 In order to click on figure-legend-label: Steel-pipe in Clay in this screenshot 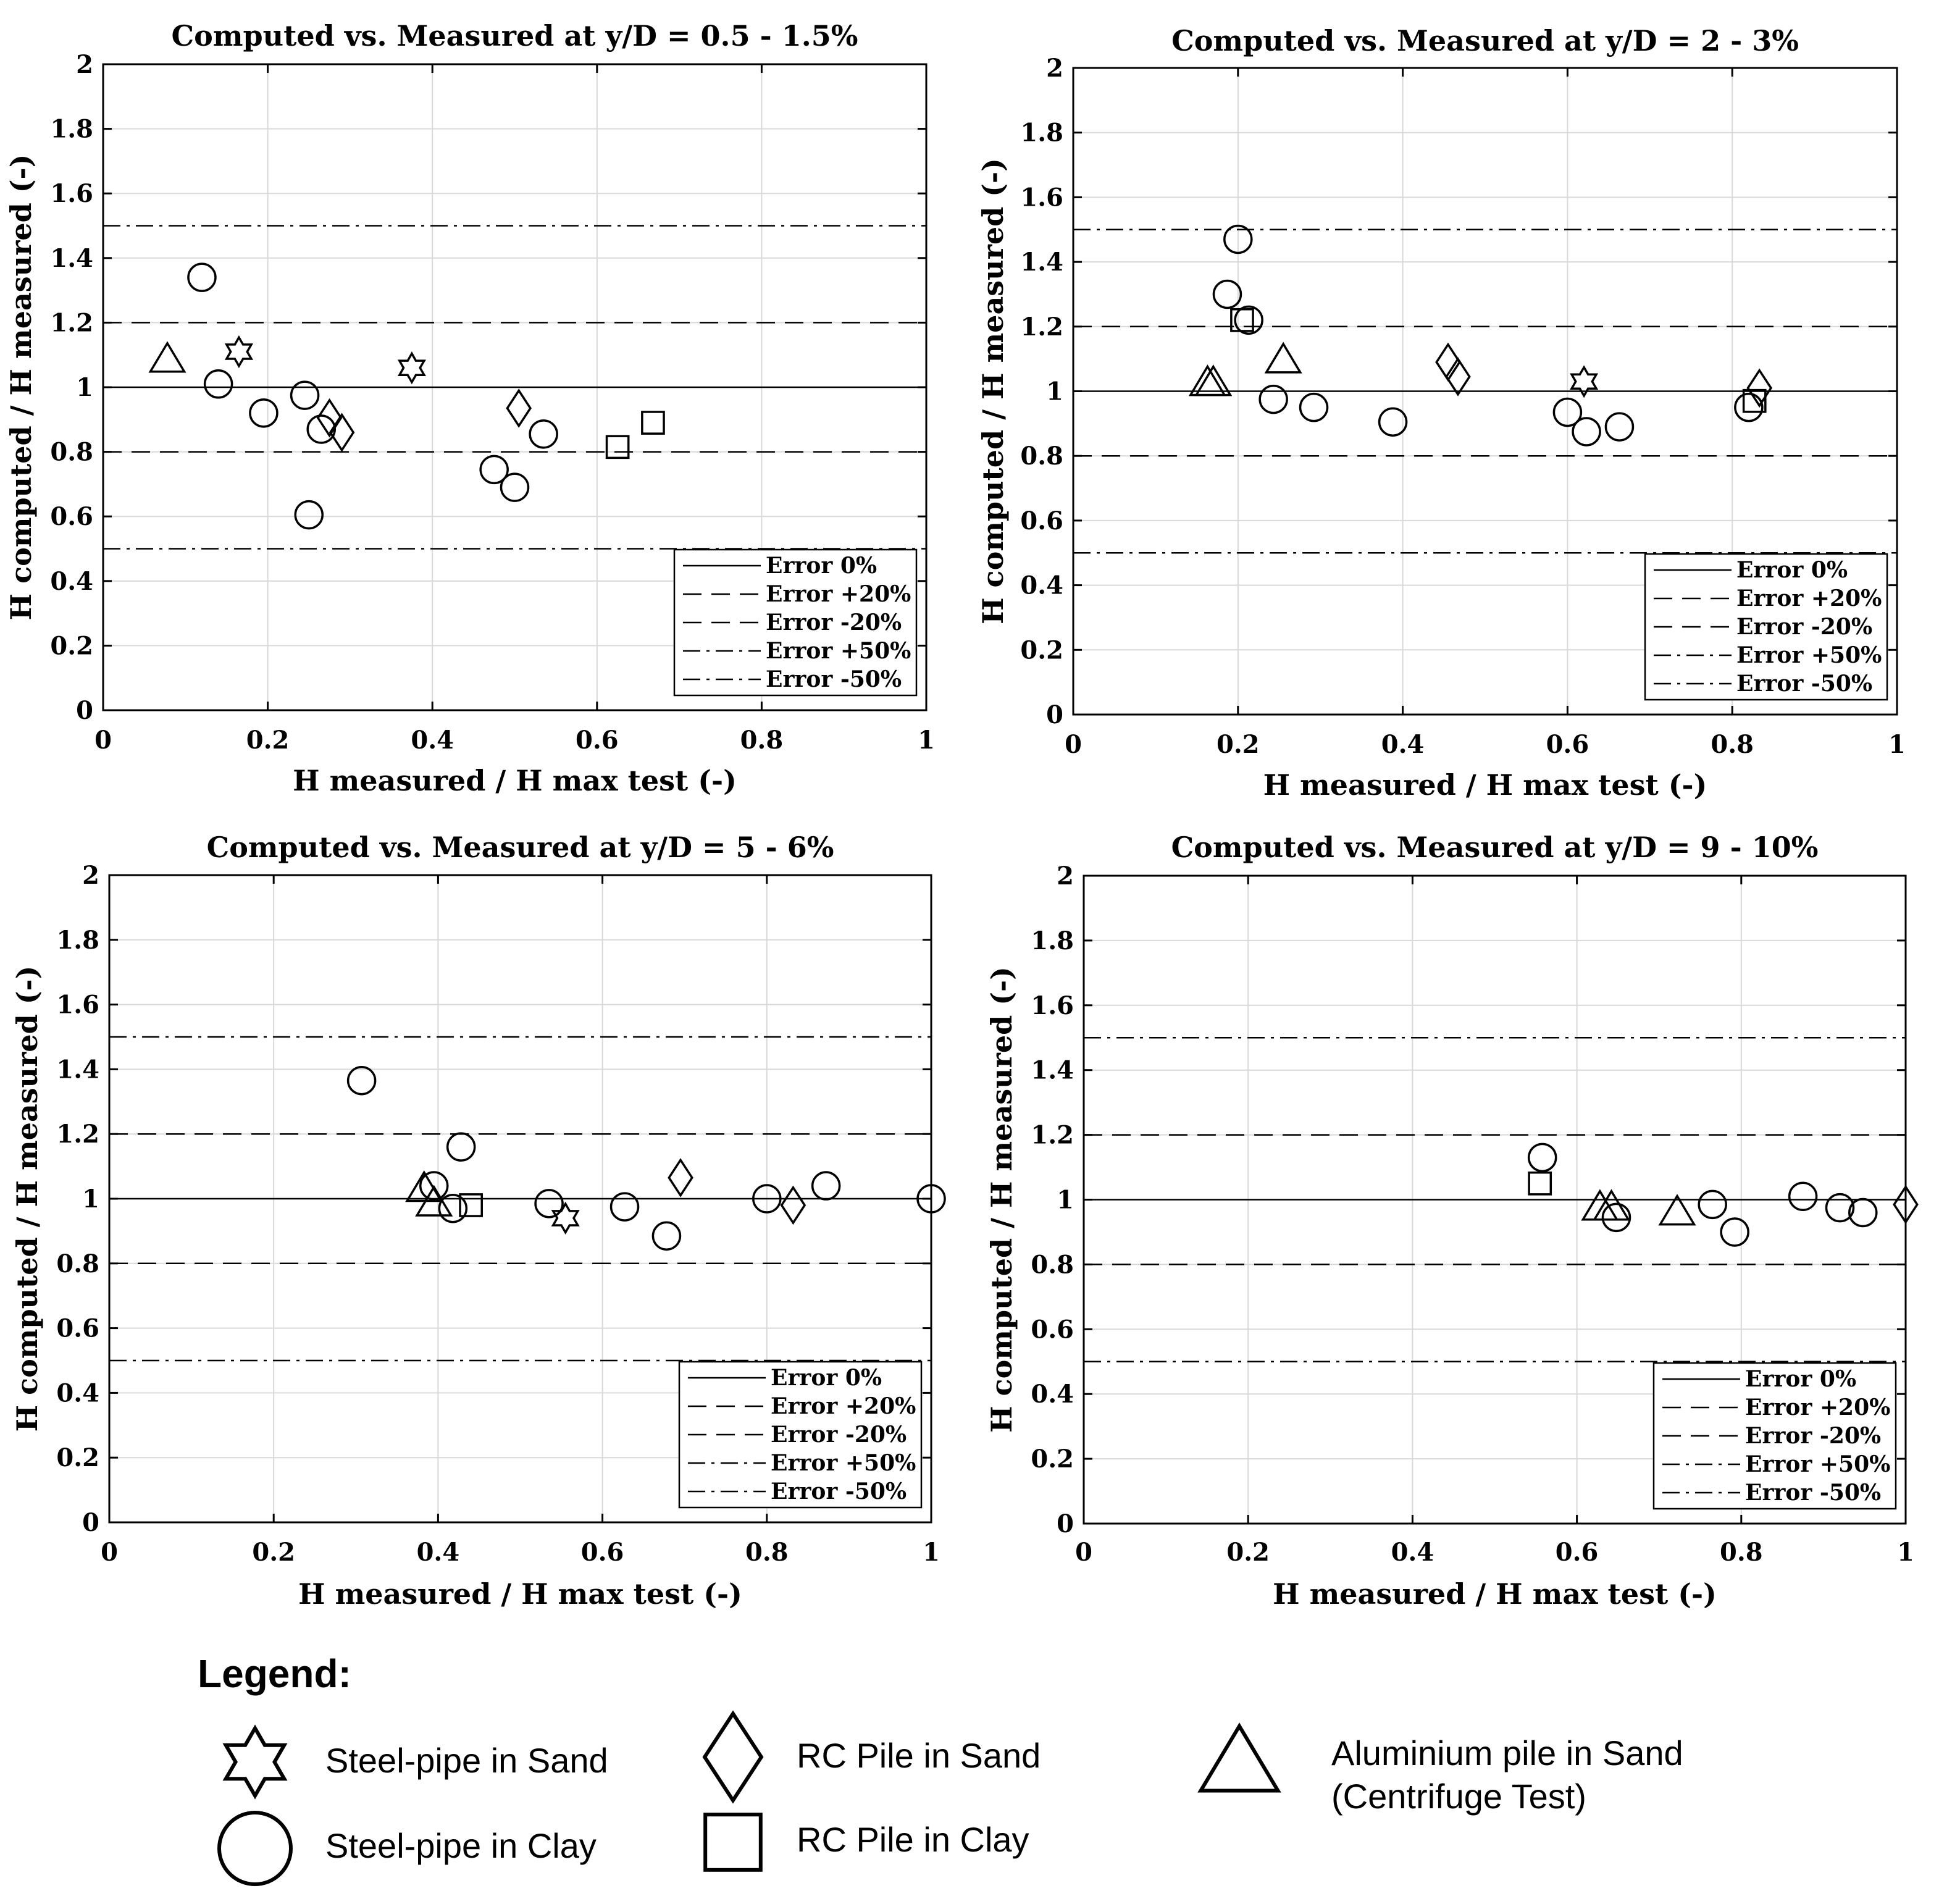, I will do `click(461, 1845)`.